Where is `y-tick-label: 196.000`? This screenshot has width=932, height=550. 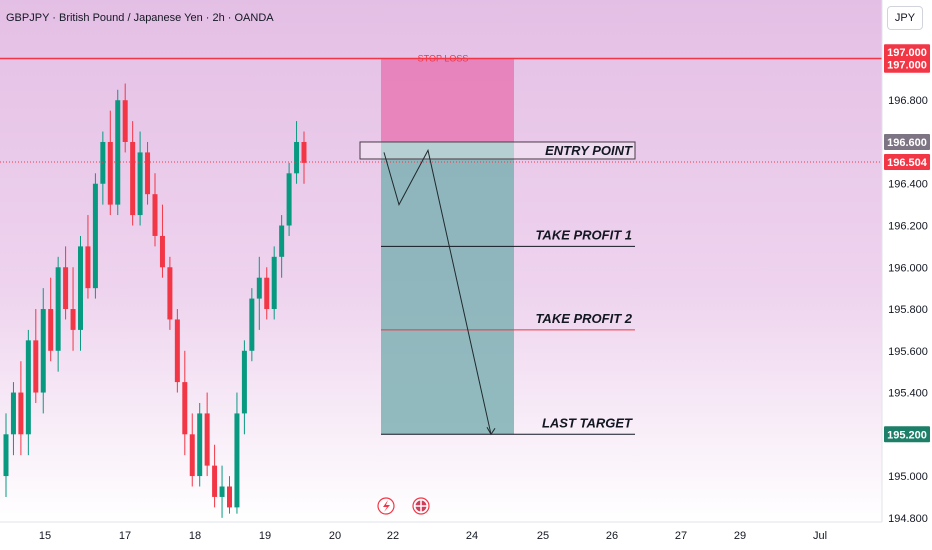
y-tick-label: 196.000 is located at coordinates (908, 268).